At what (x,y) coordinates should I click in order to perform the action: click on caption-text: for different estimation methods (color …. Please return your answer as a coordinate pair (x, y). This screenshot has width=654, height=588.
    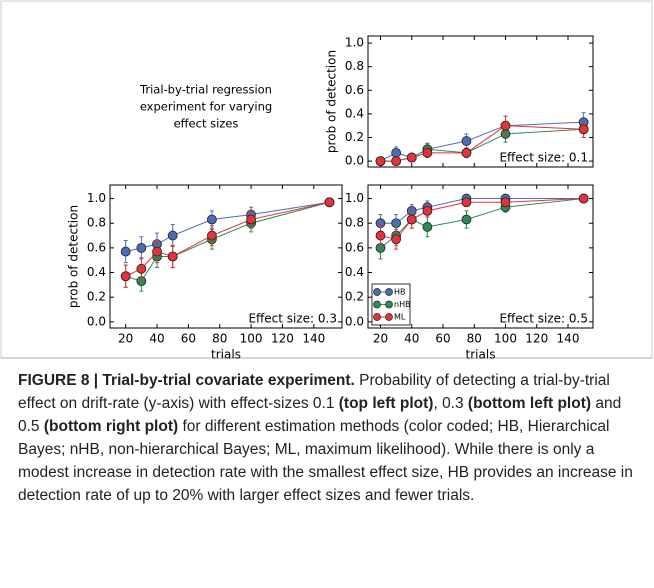
    Looking at the image, I should click on (325, 461).